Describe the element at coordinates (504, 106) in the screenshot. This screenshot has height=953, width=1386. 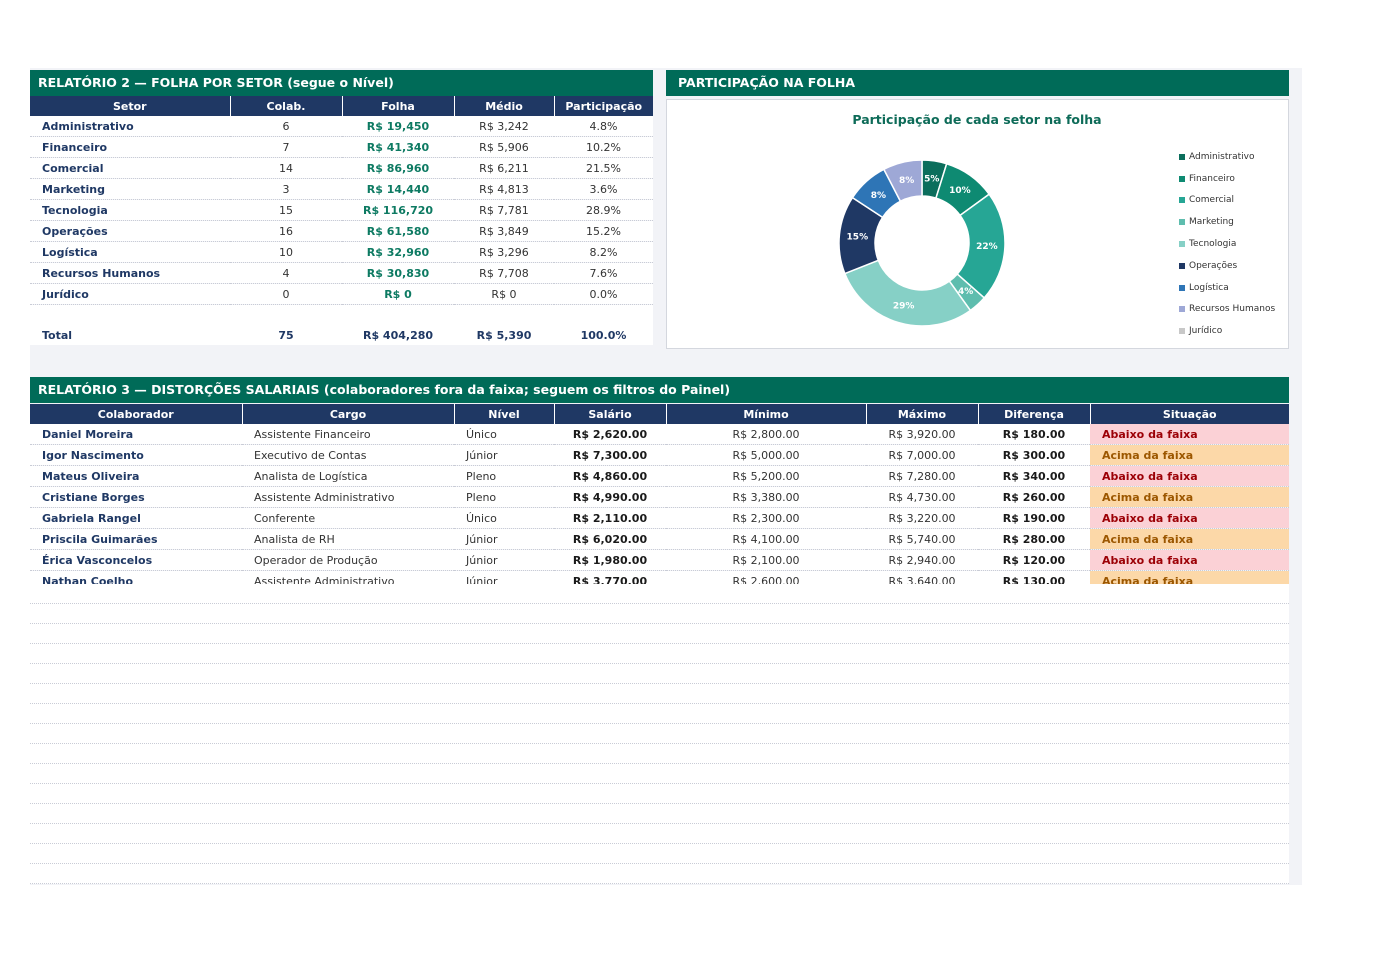
I see `col-header-medio: Médio` at that location.